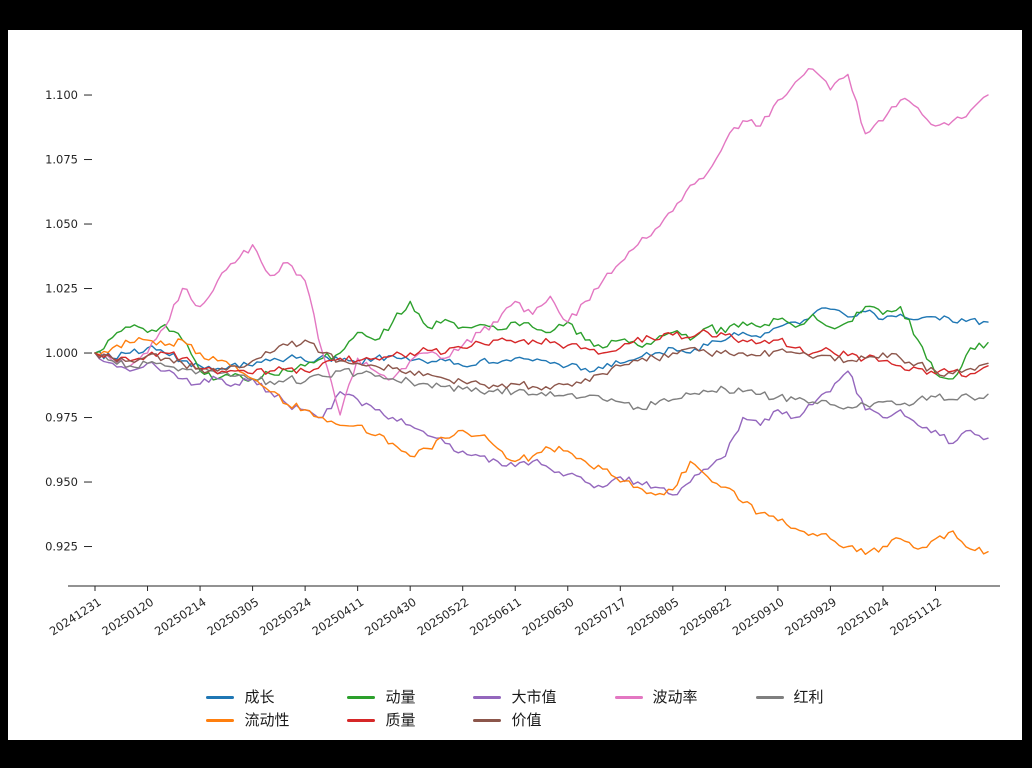  Describe the element at coordinates (653, 617) in the screenshot. I see `x-tick-label: 20250805` at that location.